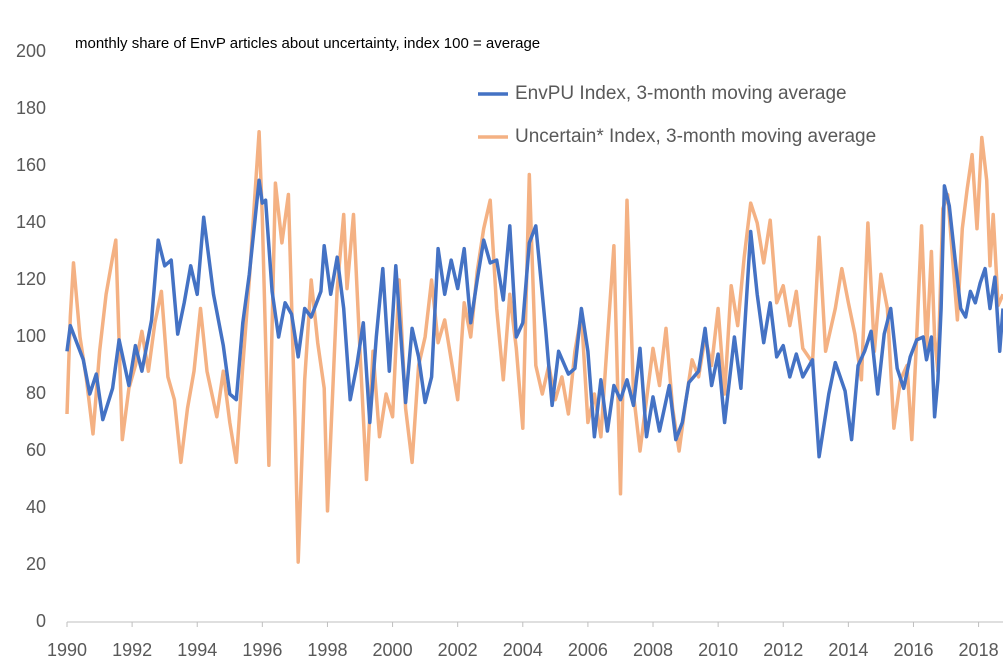  What do you see at coordinates (31, 108) in the screenshot?
I see `y-tick-label: 180` at bounding box center [31, 108].